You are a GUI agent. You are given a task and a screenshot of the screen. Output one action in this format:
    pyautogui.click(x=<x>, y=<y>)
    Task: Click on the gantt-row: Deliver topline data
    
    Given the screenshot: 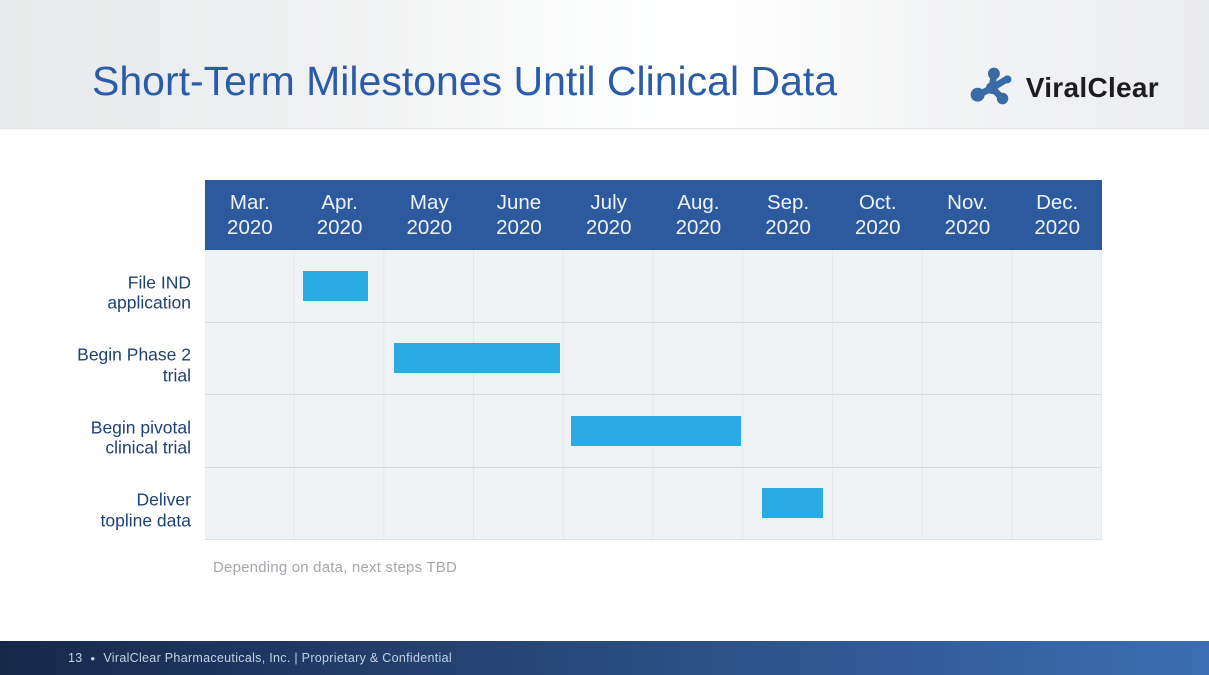 What is the action you would take?
    pyautogui.click(x=601, y=503)
    